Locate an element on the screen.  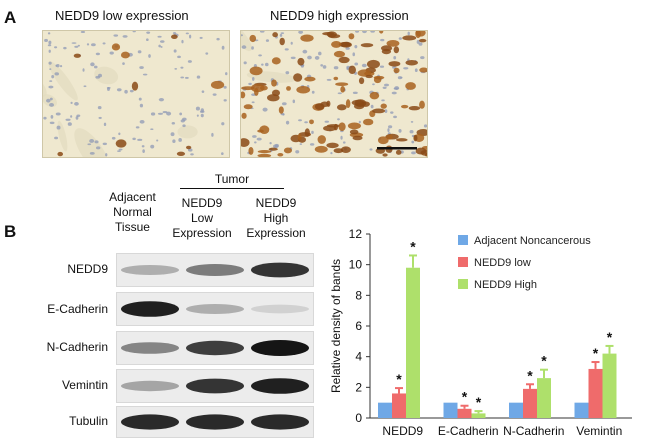
high-expression-title: NEDD9 high expression is located at coordinates (339, 15).